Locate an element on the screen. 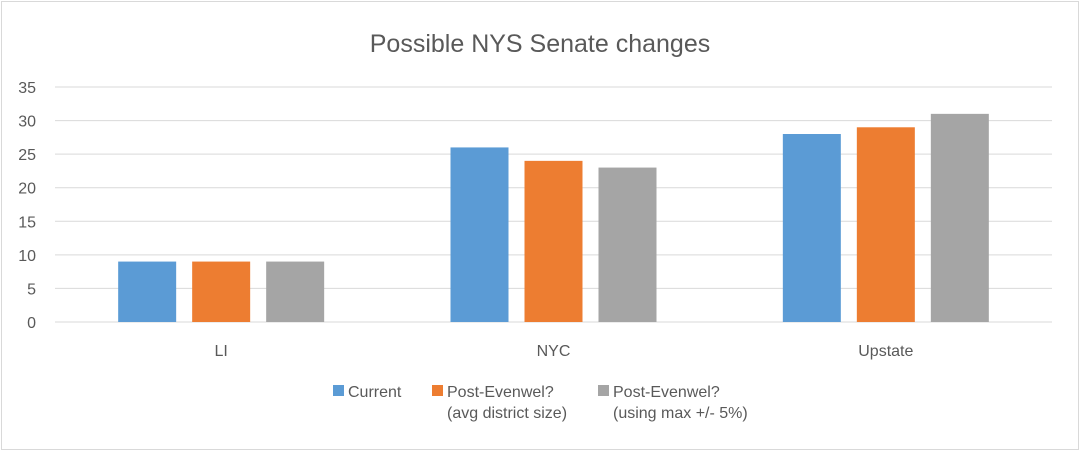  legend-label: Current is located at coordinates (375, 392).